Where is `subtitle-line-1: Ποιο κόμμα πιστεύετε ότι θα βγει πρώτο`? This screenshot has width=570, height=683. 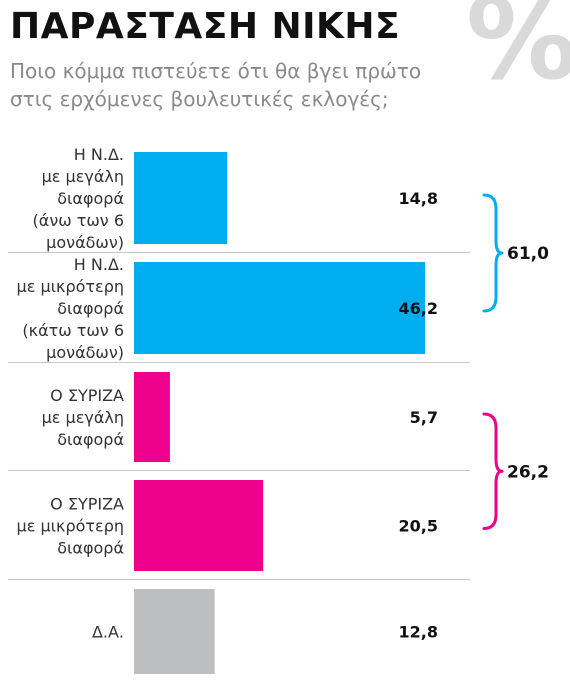
subtitle-line-1: Ποιο κόμμα πιστεύετε ότι θα βγει πρώτο is located at coordinates (216, 71).